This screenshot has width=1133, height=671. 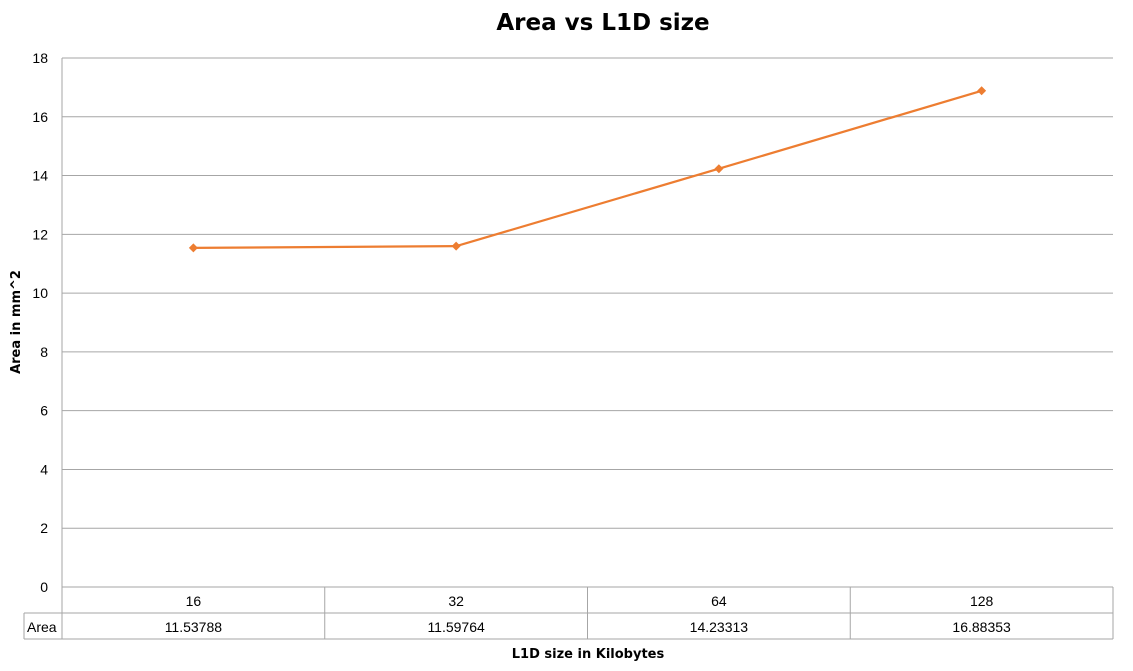 What do you see at coordinates (44, 352) in the screenshot?
I see `y-tick-label: 8` at bounding box center [44, 352].